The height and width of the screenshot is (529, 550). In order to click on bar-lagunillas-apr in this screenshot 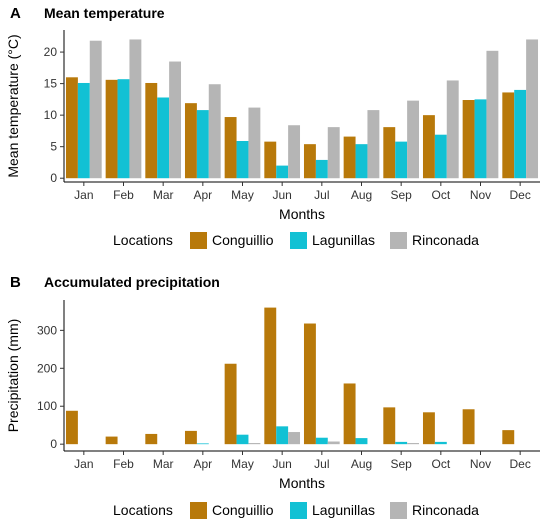, I will do `click(202, 444)`.